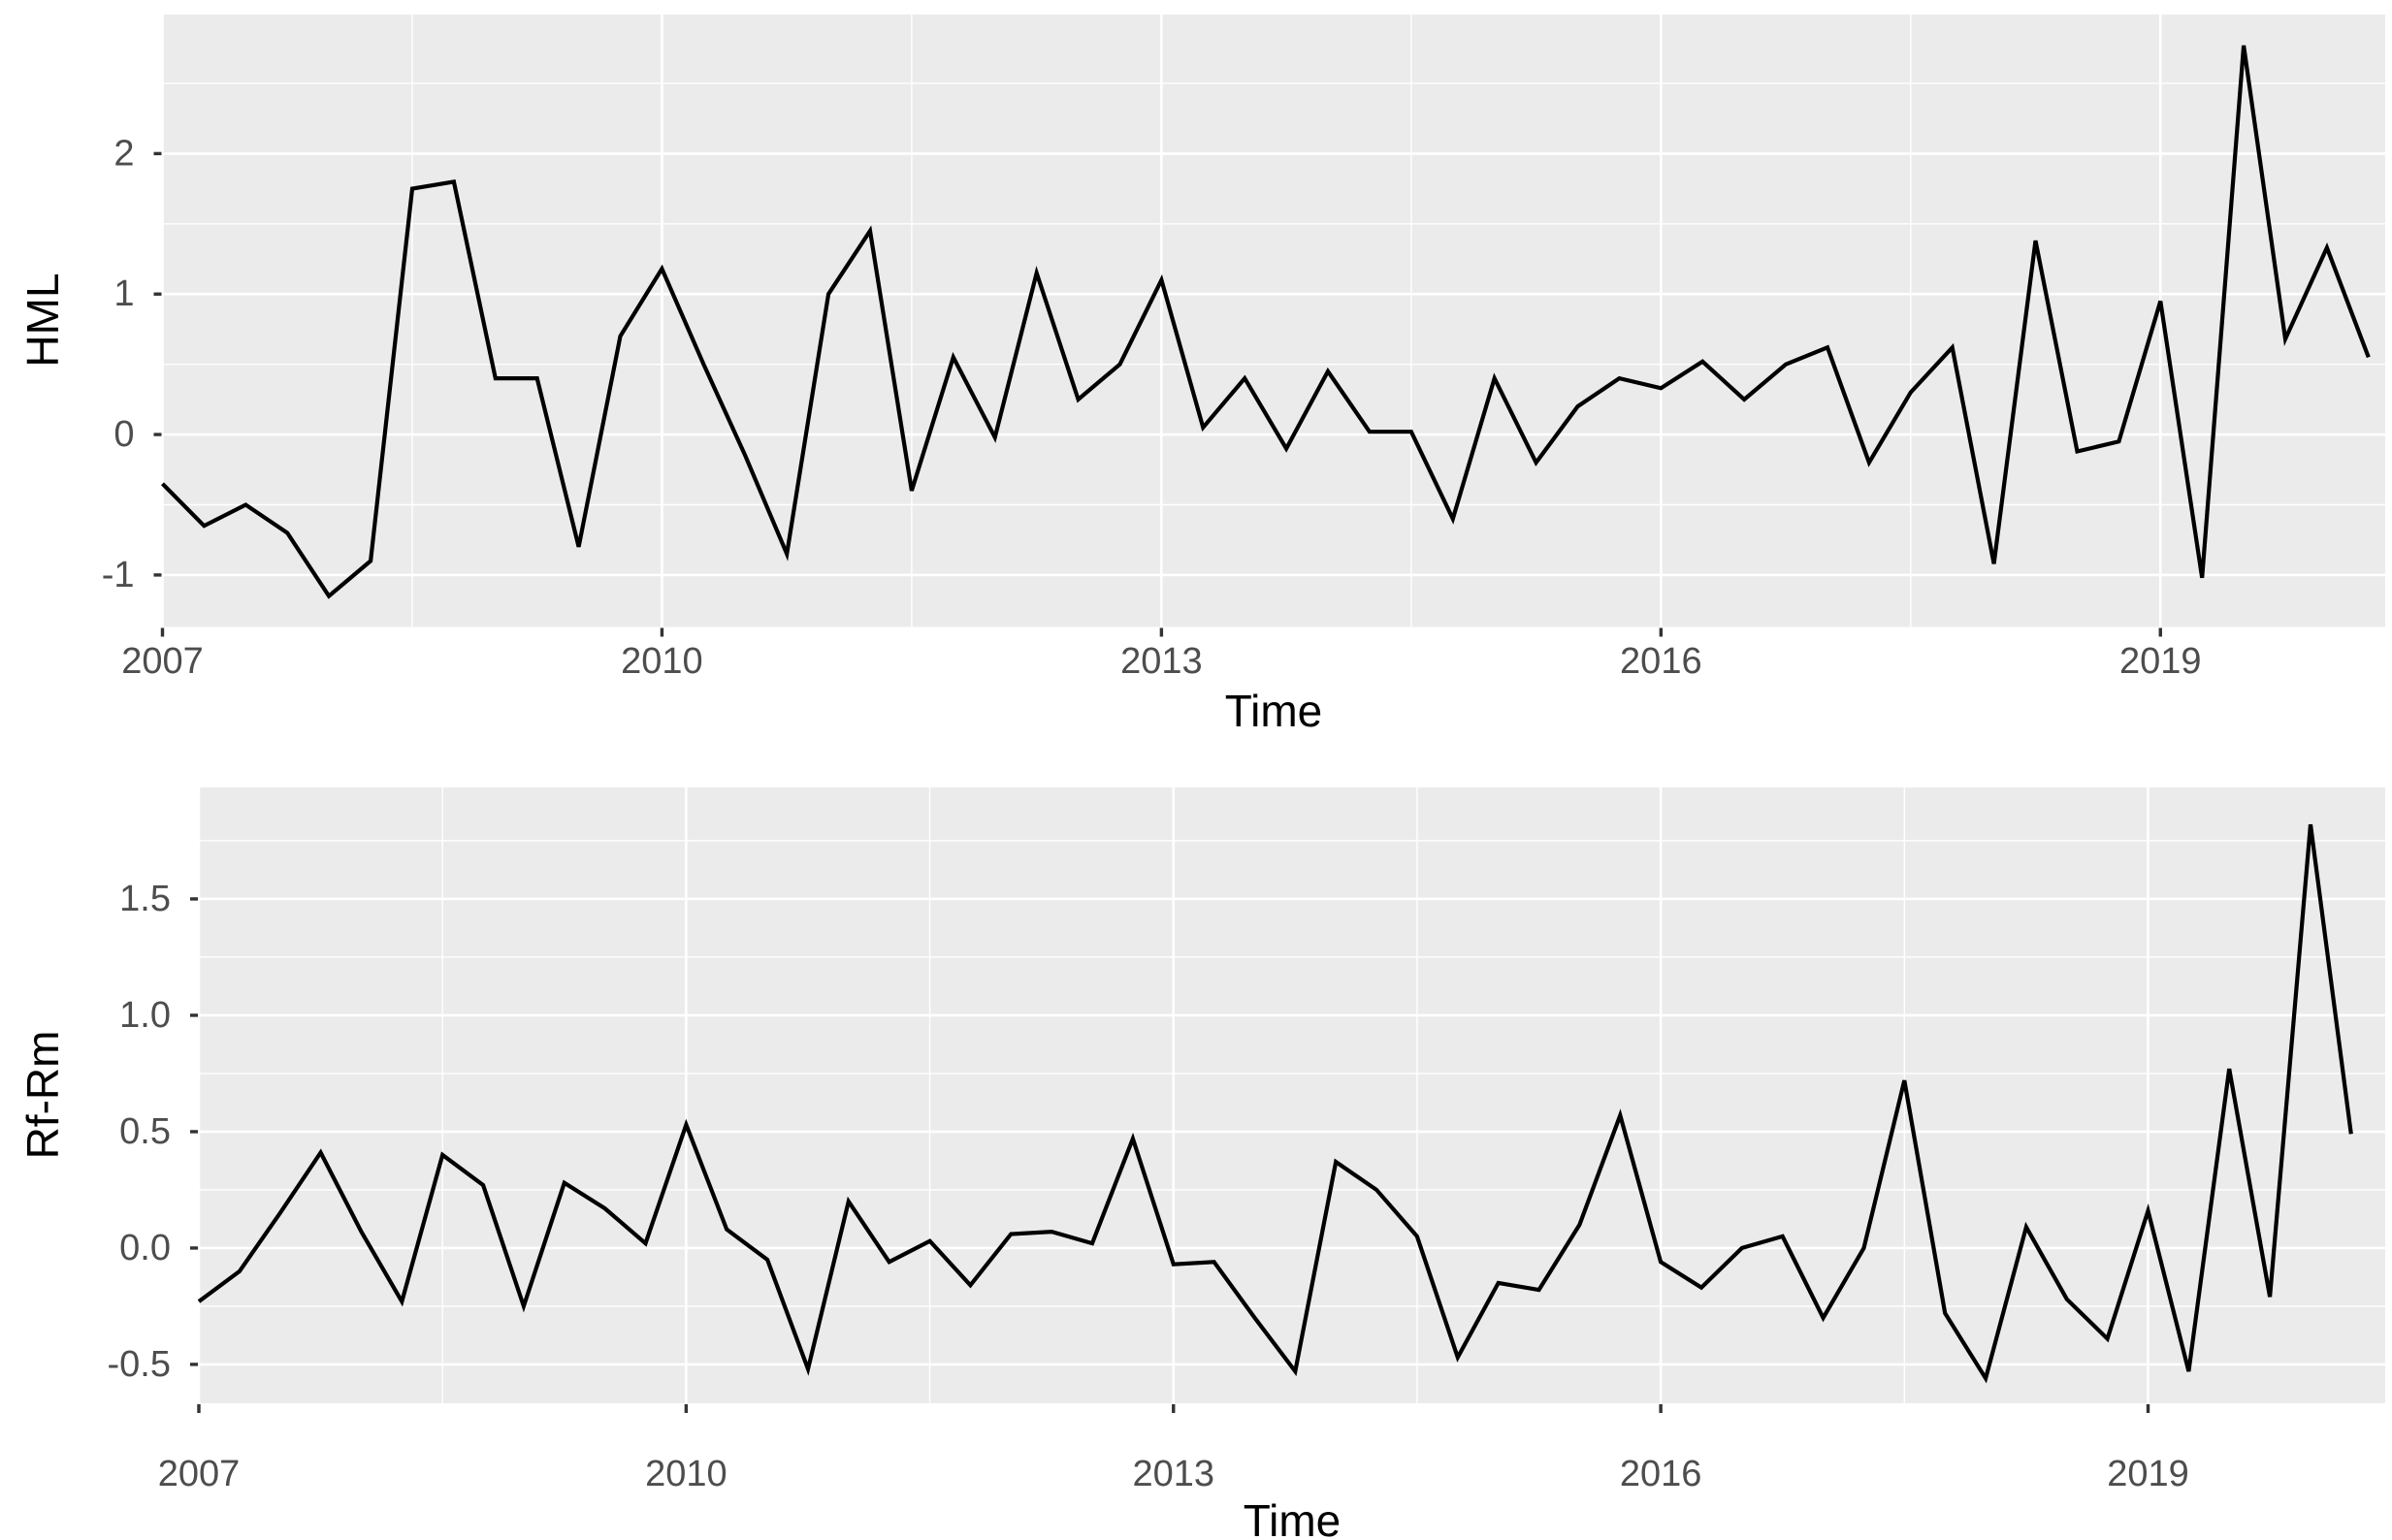 Image resolution: width=2392 pixels, height=1540 pixels. Describe the element at coordinates (42, 320) in the screenshot. I see `y-axis-title-hml: HML` at that location.